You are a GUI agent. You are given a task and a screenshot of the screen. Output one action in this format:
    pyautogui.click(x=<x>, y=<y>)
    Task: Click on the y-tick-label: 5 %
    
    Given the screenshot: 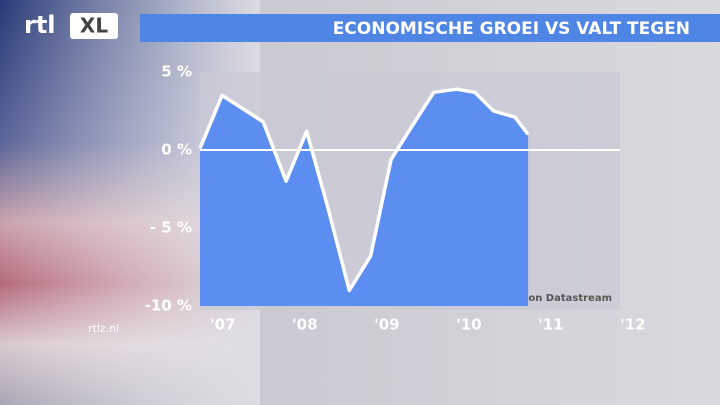 What is the action you would take?
    pyautogui.click(x=176, y=72)
    